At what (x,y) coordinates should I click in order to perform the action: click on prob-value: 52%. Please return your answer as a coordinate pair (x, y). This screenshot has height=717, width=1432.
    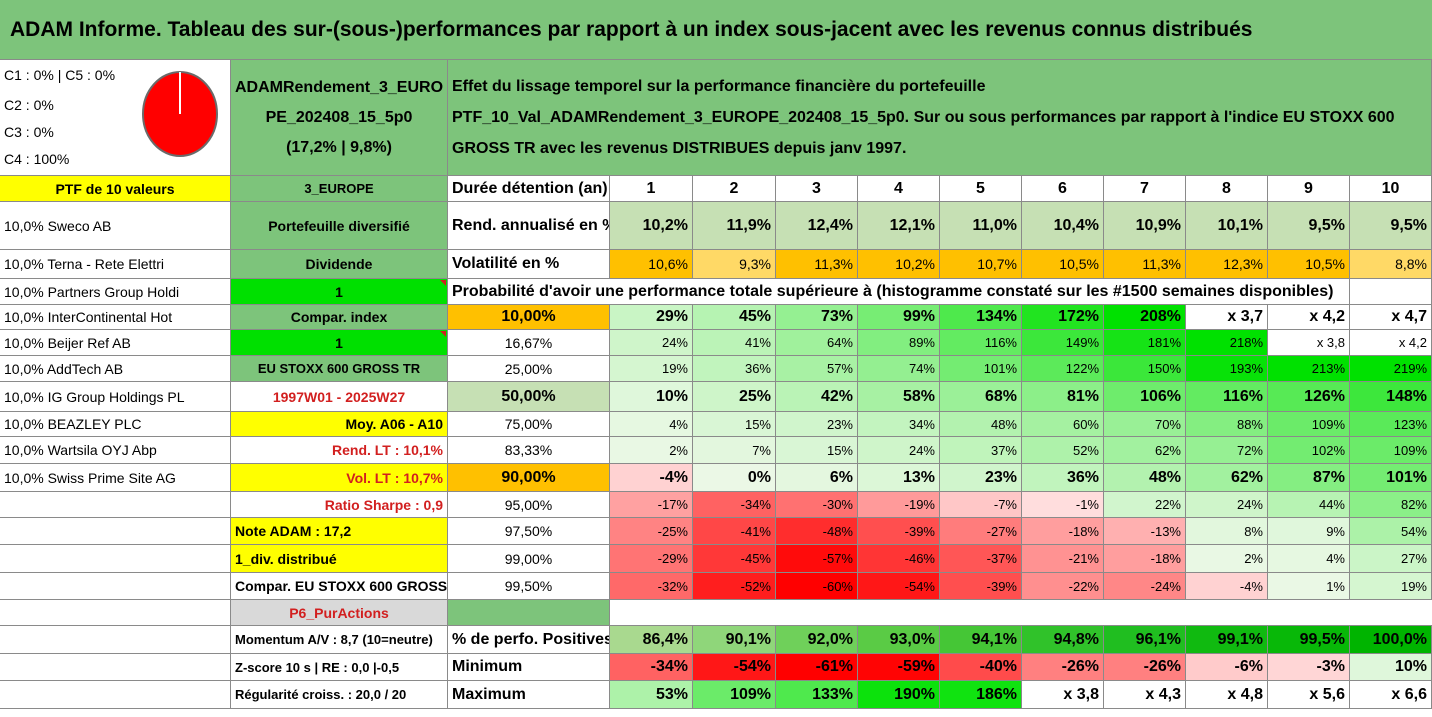
    Looking at the image, I should click on (1063, 450).